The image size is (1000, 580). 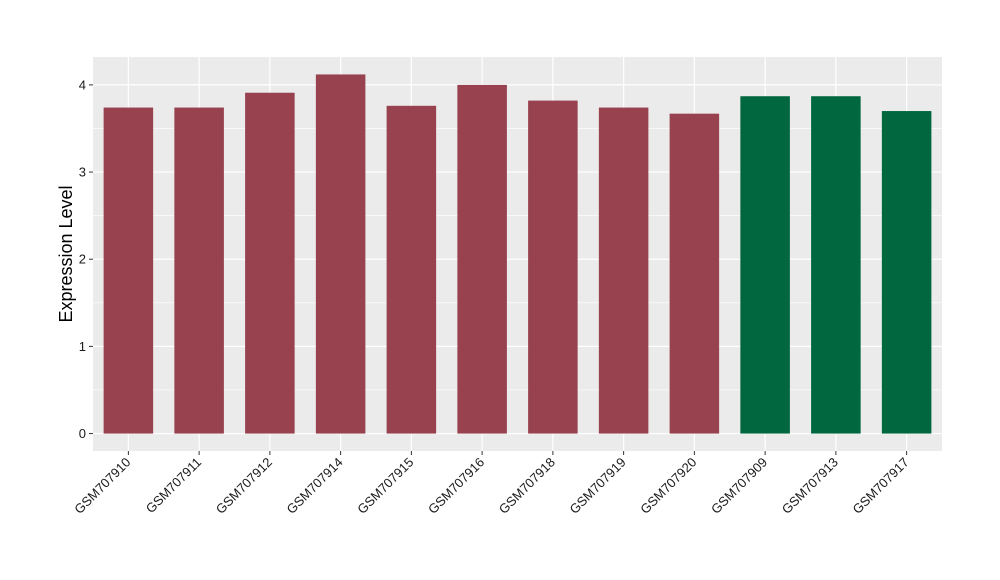 I want to click on x-tick-label: GSM707916, so click(x=456, y=486).